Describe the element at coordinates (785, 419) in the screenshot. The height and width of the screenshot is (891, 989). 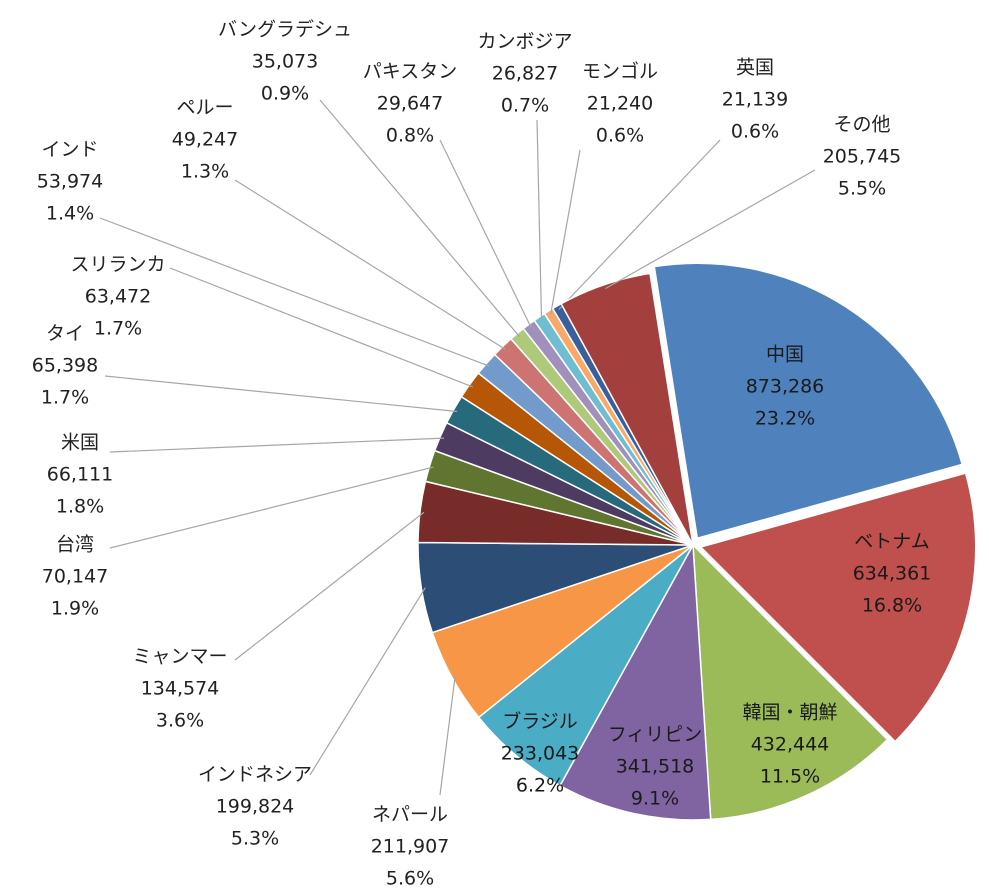
I see `percent-label: 23.2%` at that location.